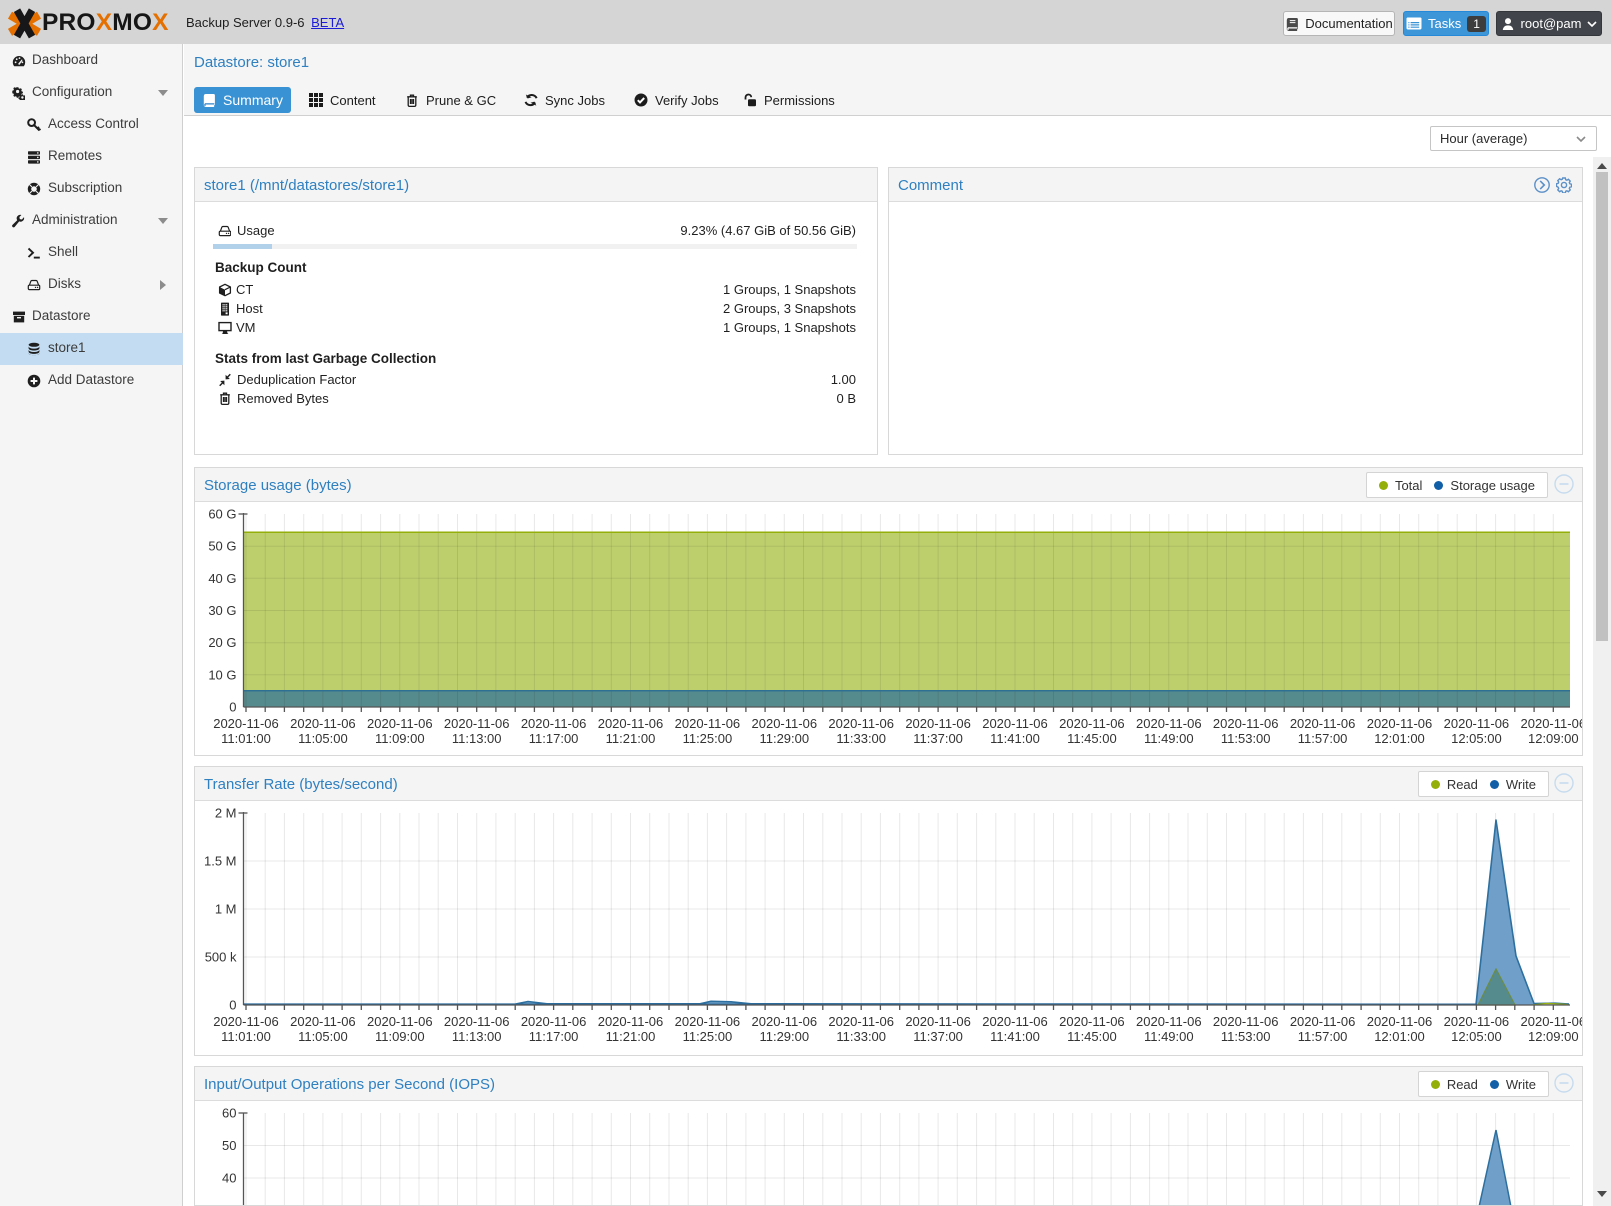 The height and width of the screenshot is (1206, 1611). I want to click on svg-text: 10 G, so click(222, 674).